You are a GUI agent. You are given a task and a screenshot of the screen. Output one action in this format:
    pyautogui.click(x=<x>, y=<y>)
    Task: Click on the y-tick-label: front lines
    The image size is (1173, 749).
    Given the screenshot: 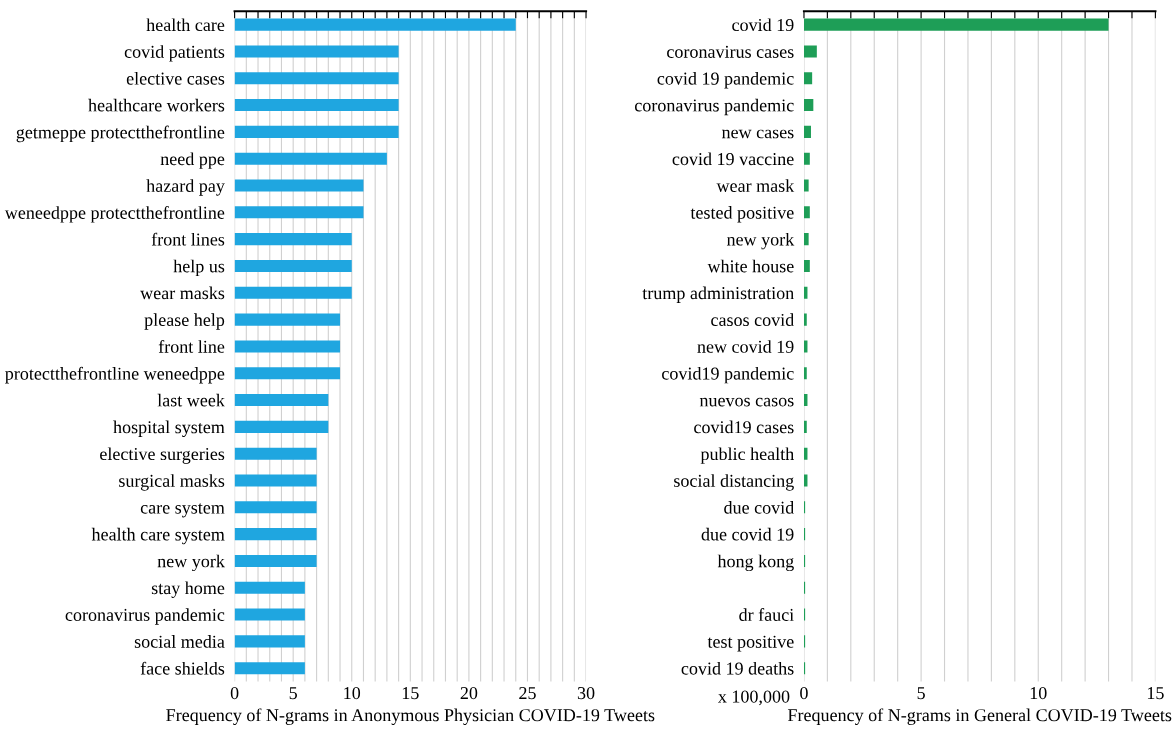 What is the action you would take?
    pyautogui.click(x=188, y=239)
    